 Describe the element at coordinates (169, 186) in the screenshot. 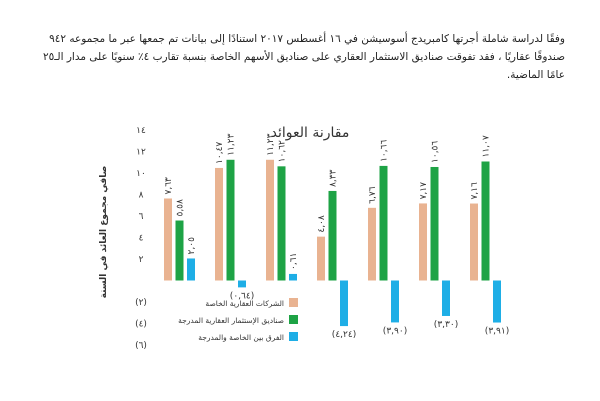

I see `value-label: ٧,٦٣` at that location.